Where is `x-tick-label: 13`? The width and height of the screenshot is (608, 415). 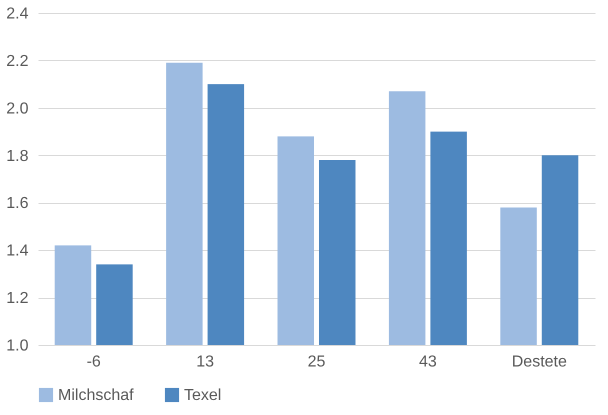 x-tick-label: 13 is located at coordinates (205, 362).